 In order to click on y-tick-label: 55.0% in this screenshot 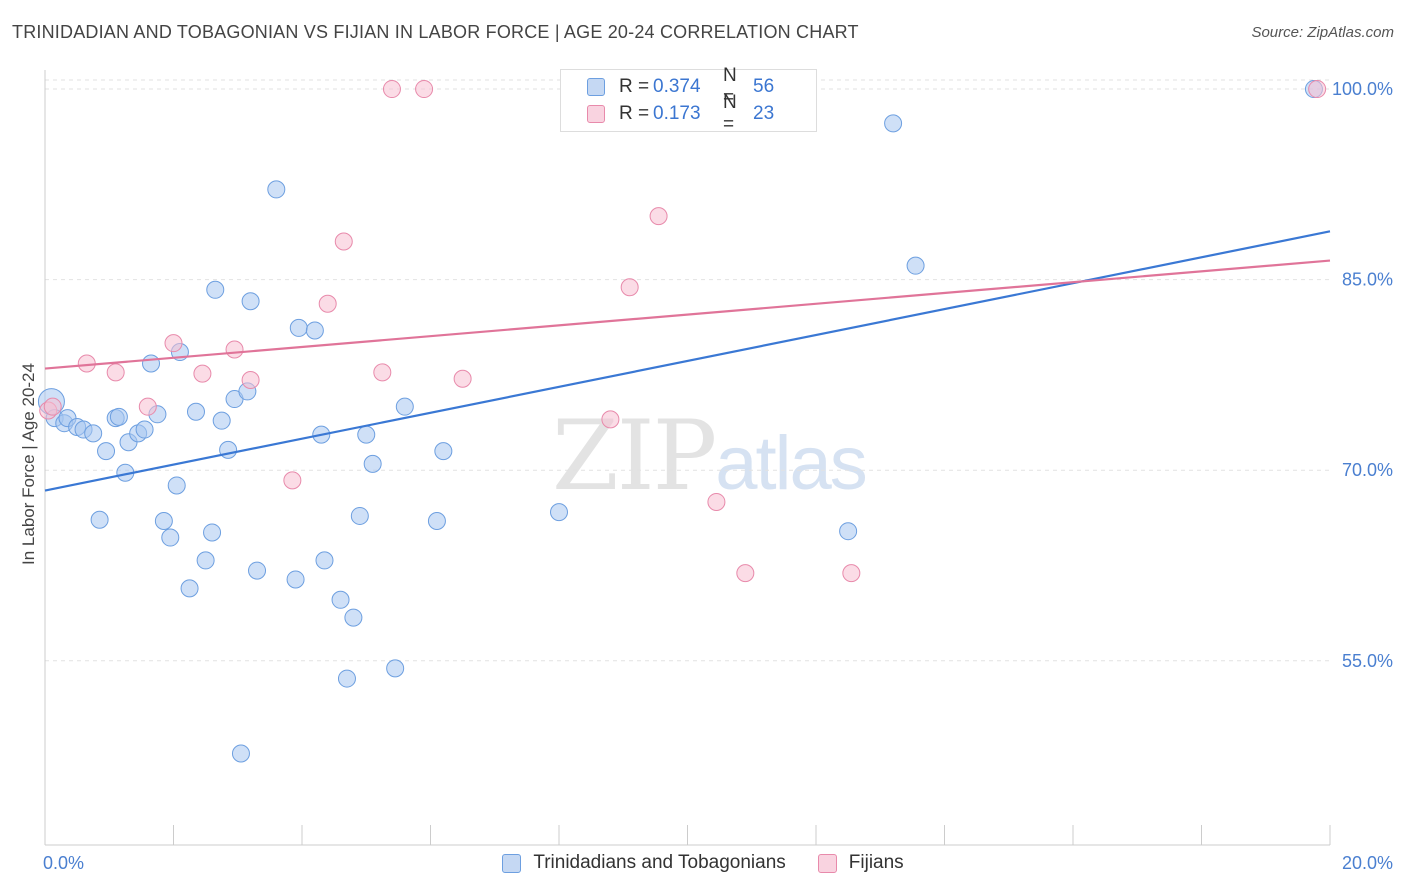, I will do `click(1367, 661)`.